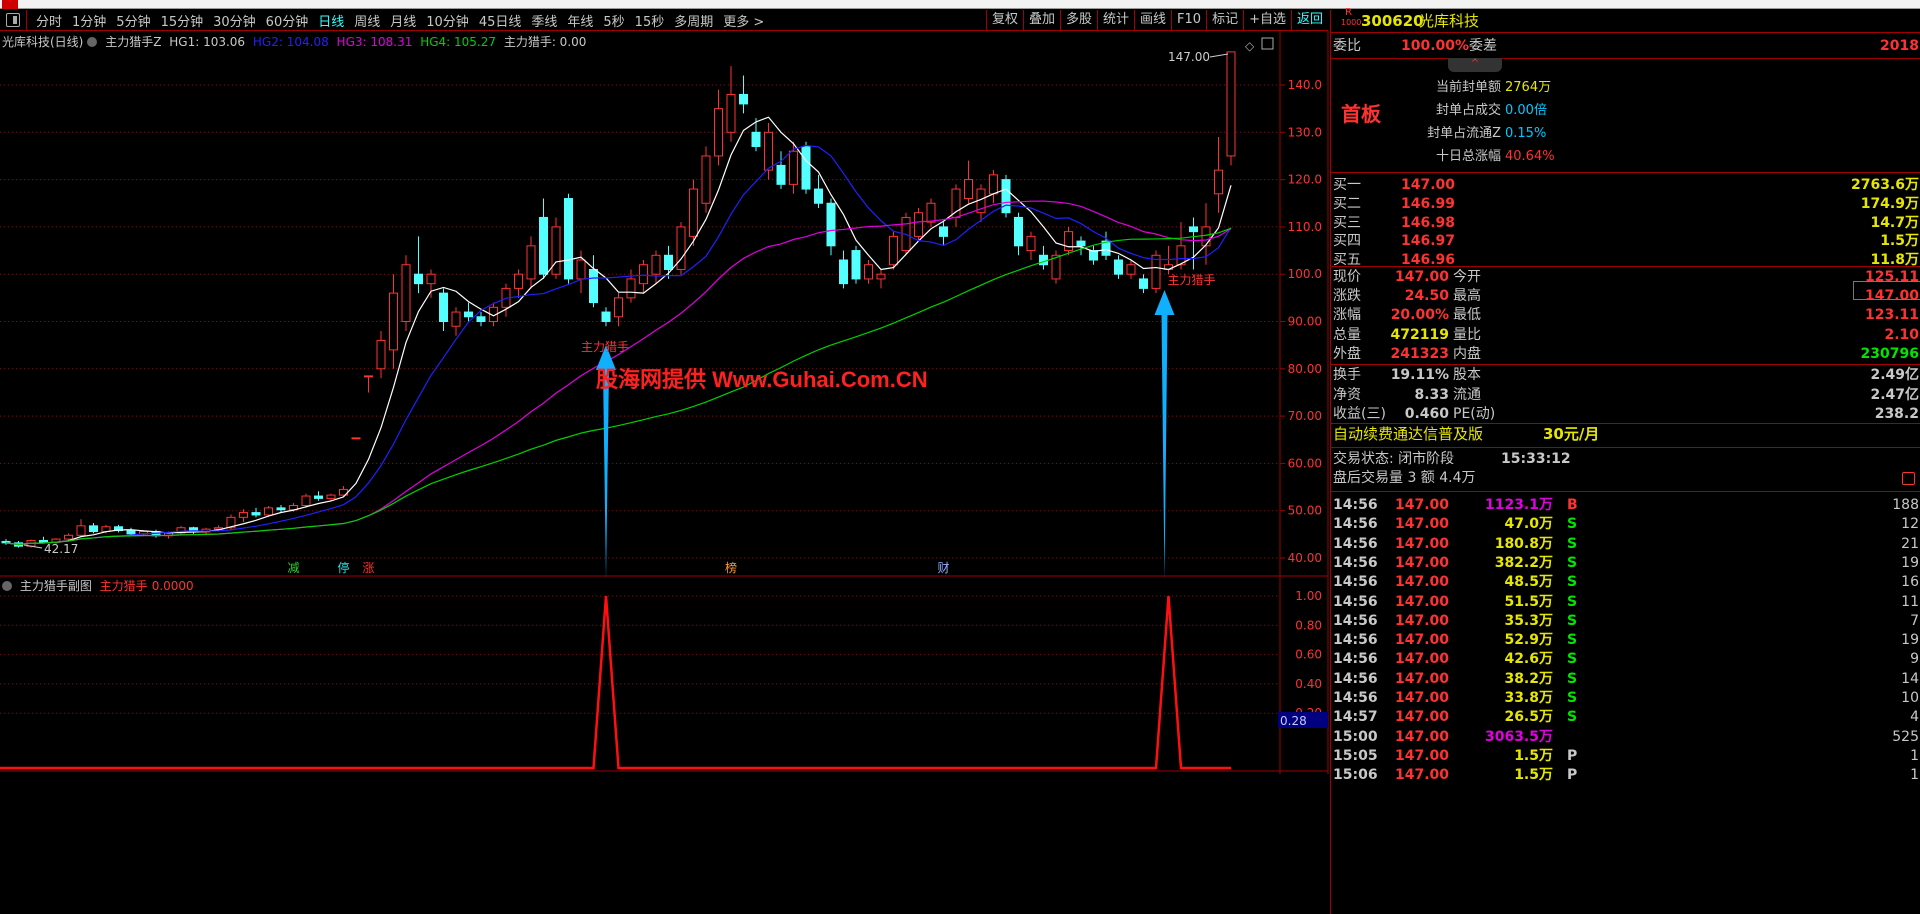 The height and width of the screenshot is (914, 1920). I want to click on event-marker: 减, so click(294, 568).